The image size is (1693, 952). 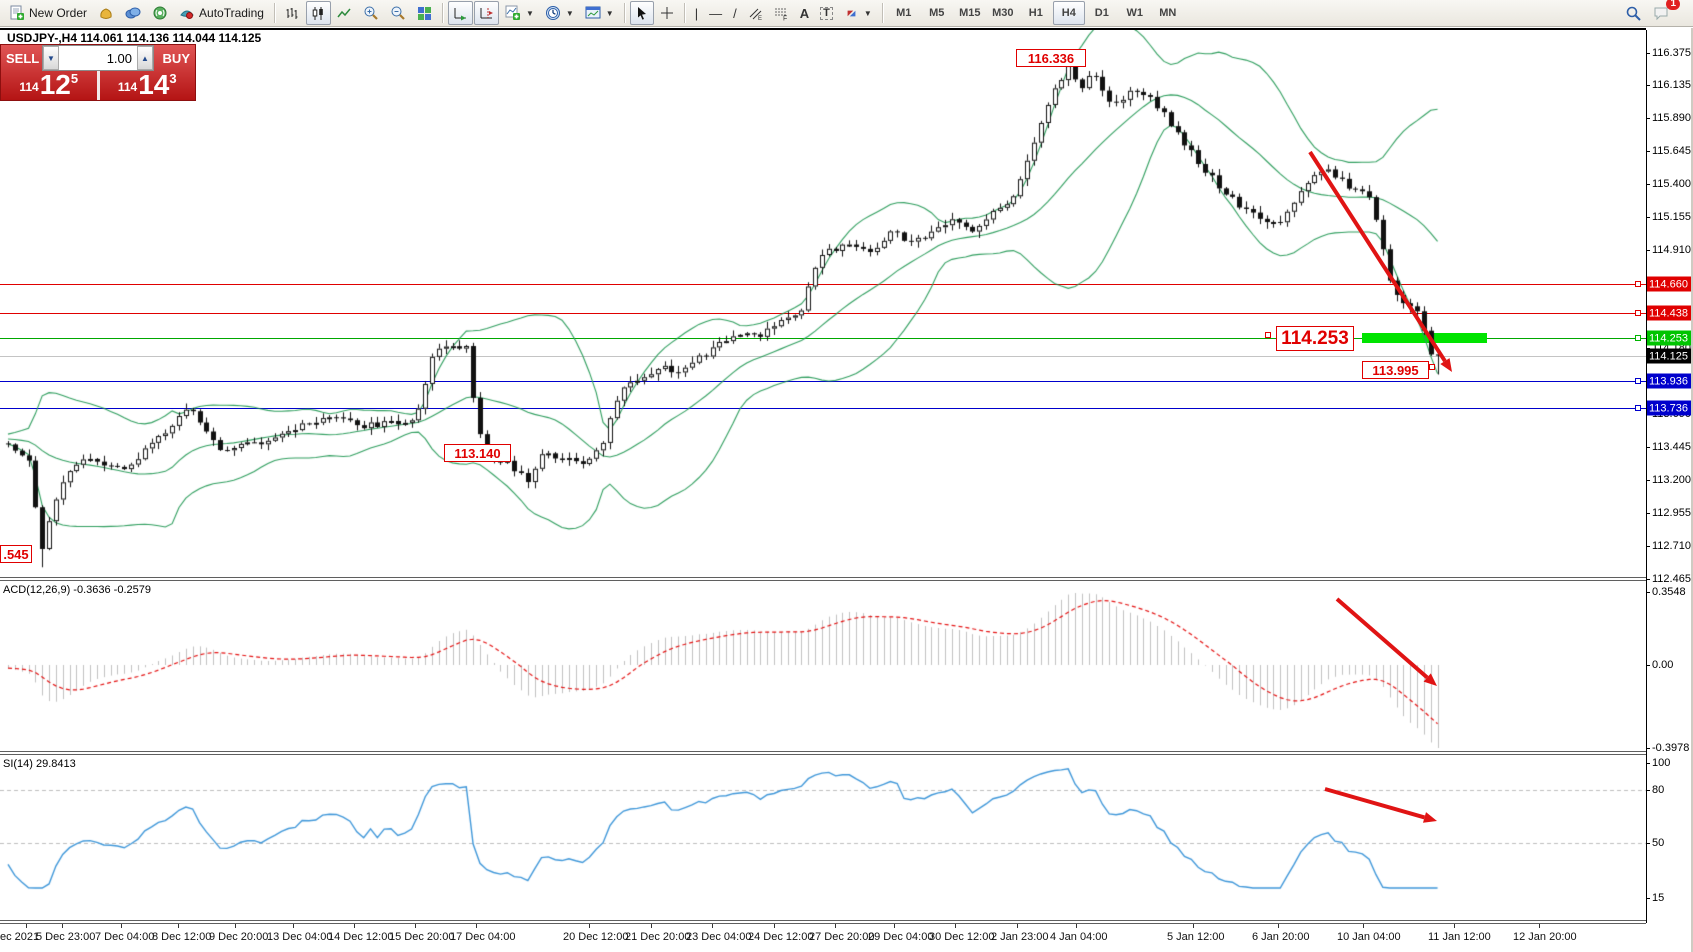 I want to click on tile-windows-button, so click(x=424, y=13).